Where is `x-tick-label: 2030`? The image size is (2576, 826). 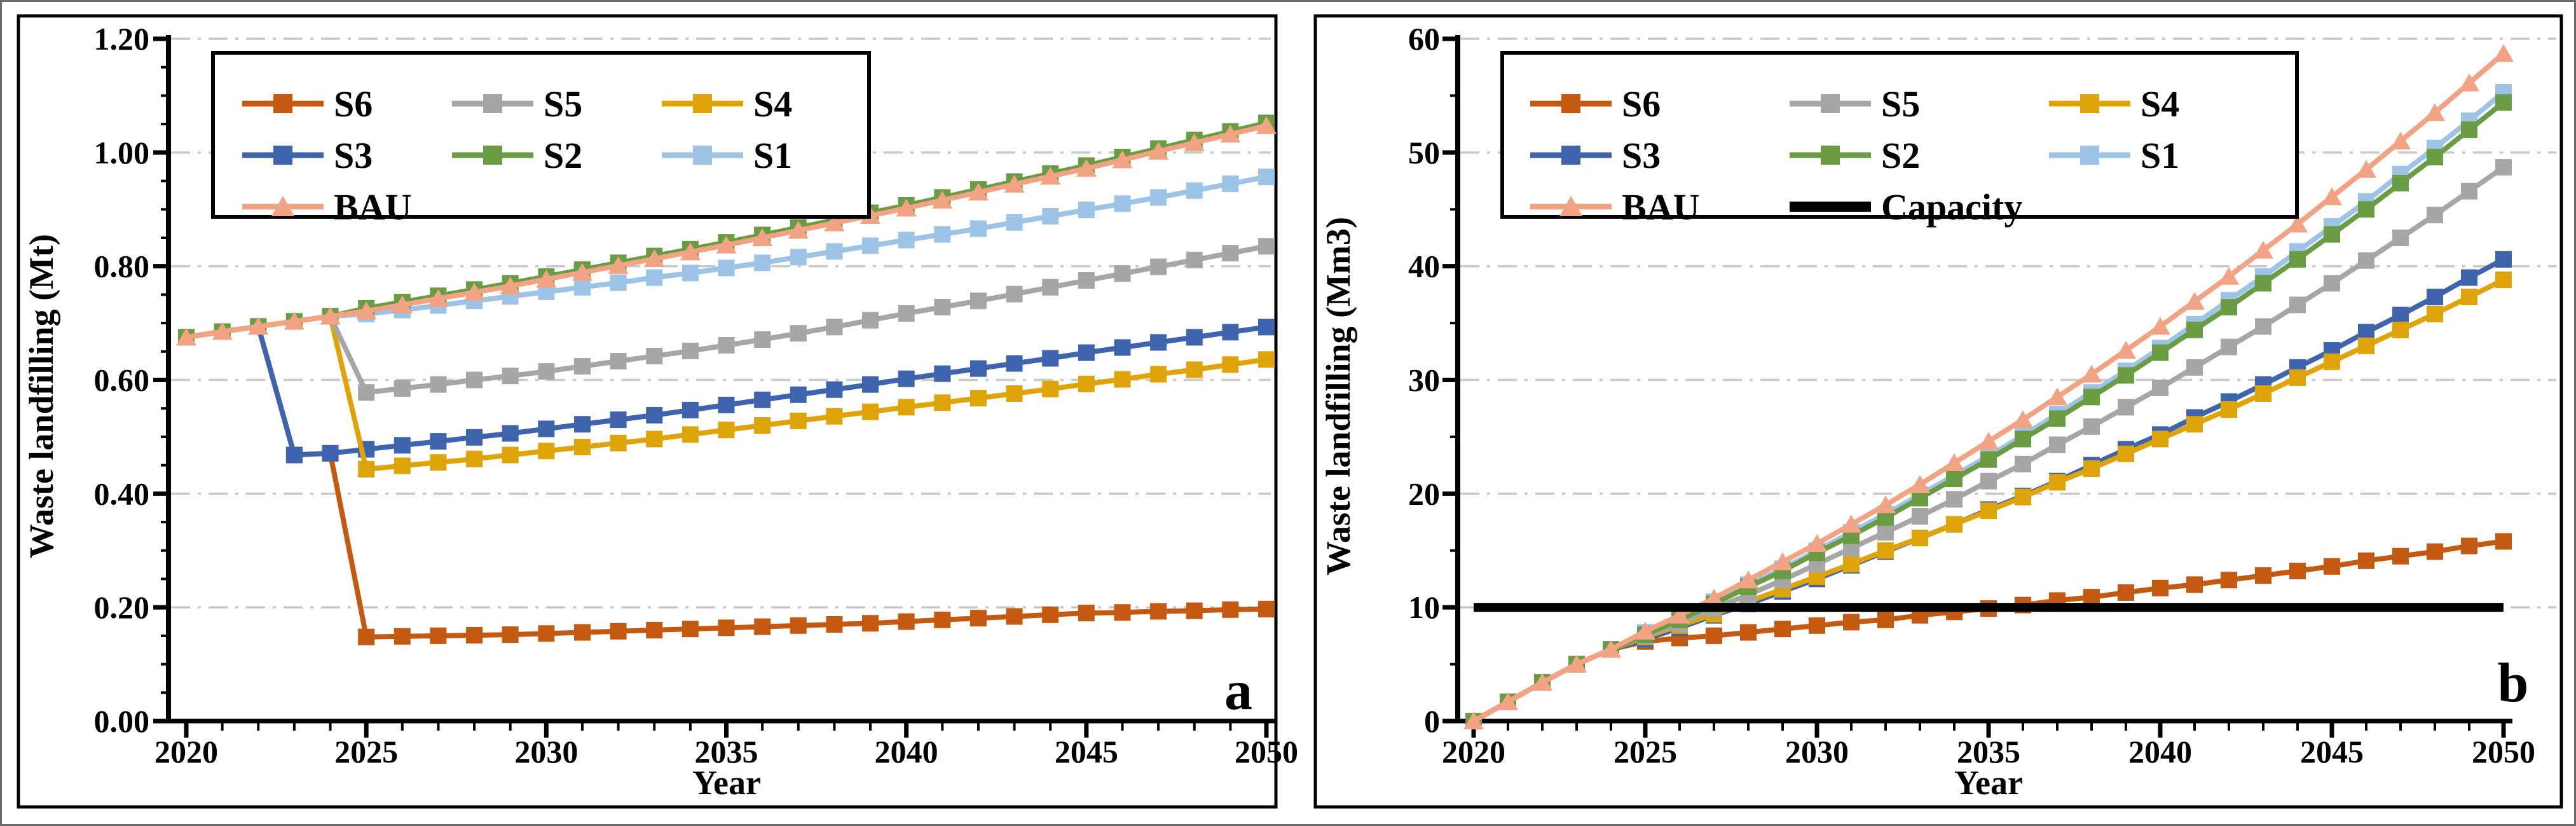 x-tick-label: 2030 is located at coordinates (1817, 751).